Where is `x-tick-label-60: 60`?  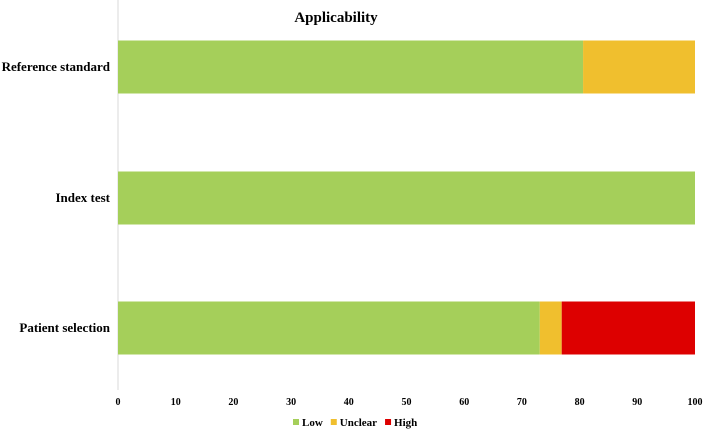 x-tick-label-60: 60 is located at coordinates (464, 402).